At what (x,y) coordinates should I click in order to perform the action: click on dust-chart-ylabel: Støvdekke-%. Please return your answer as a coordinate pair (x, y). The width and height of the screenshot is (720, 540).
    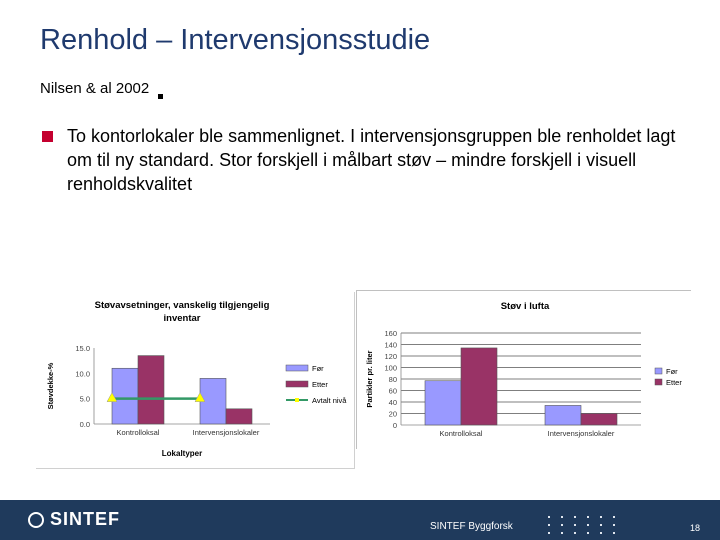
    Looking at the image, I should click on (50, 385).